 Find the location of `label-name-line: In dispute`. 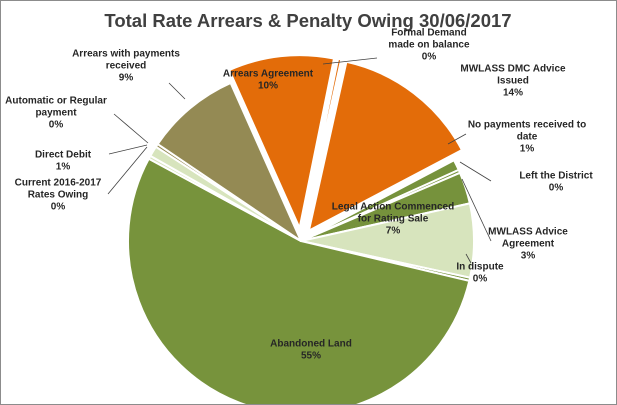

label-name-line: In dispute is located at coordinates (480, 267).